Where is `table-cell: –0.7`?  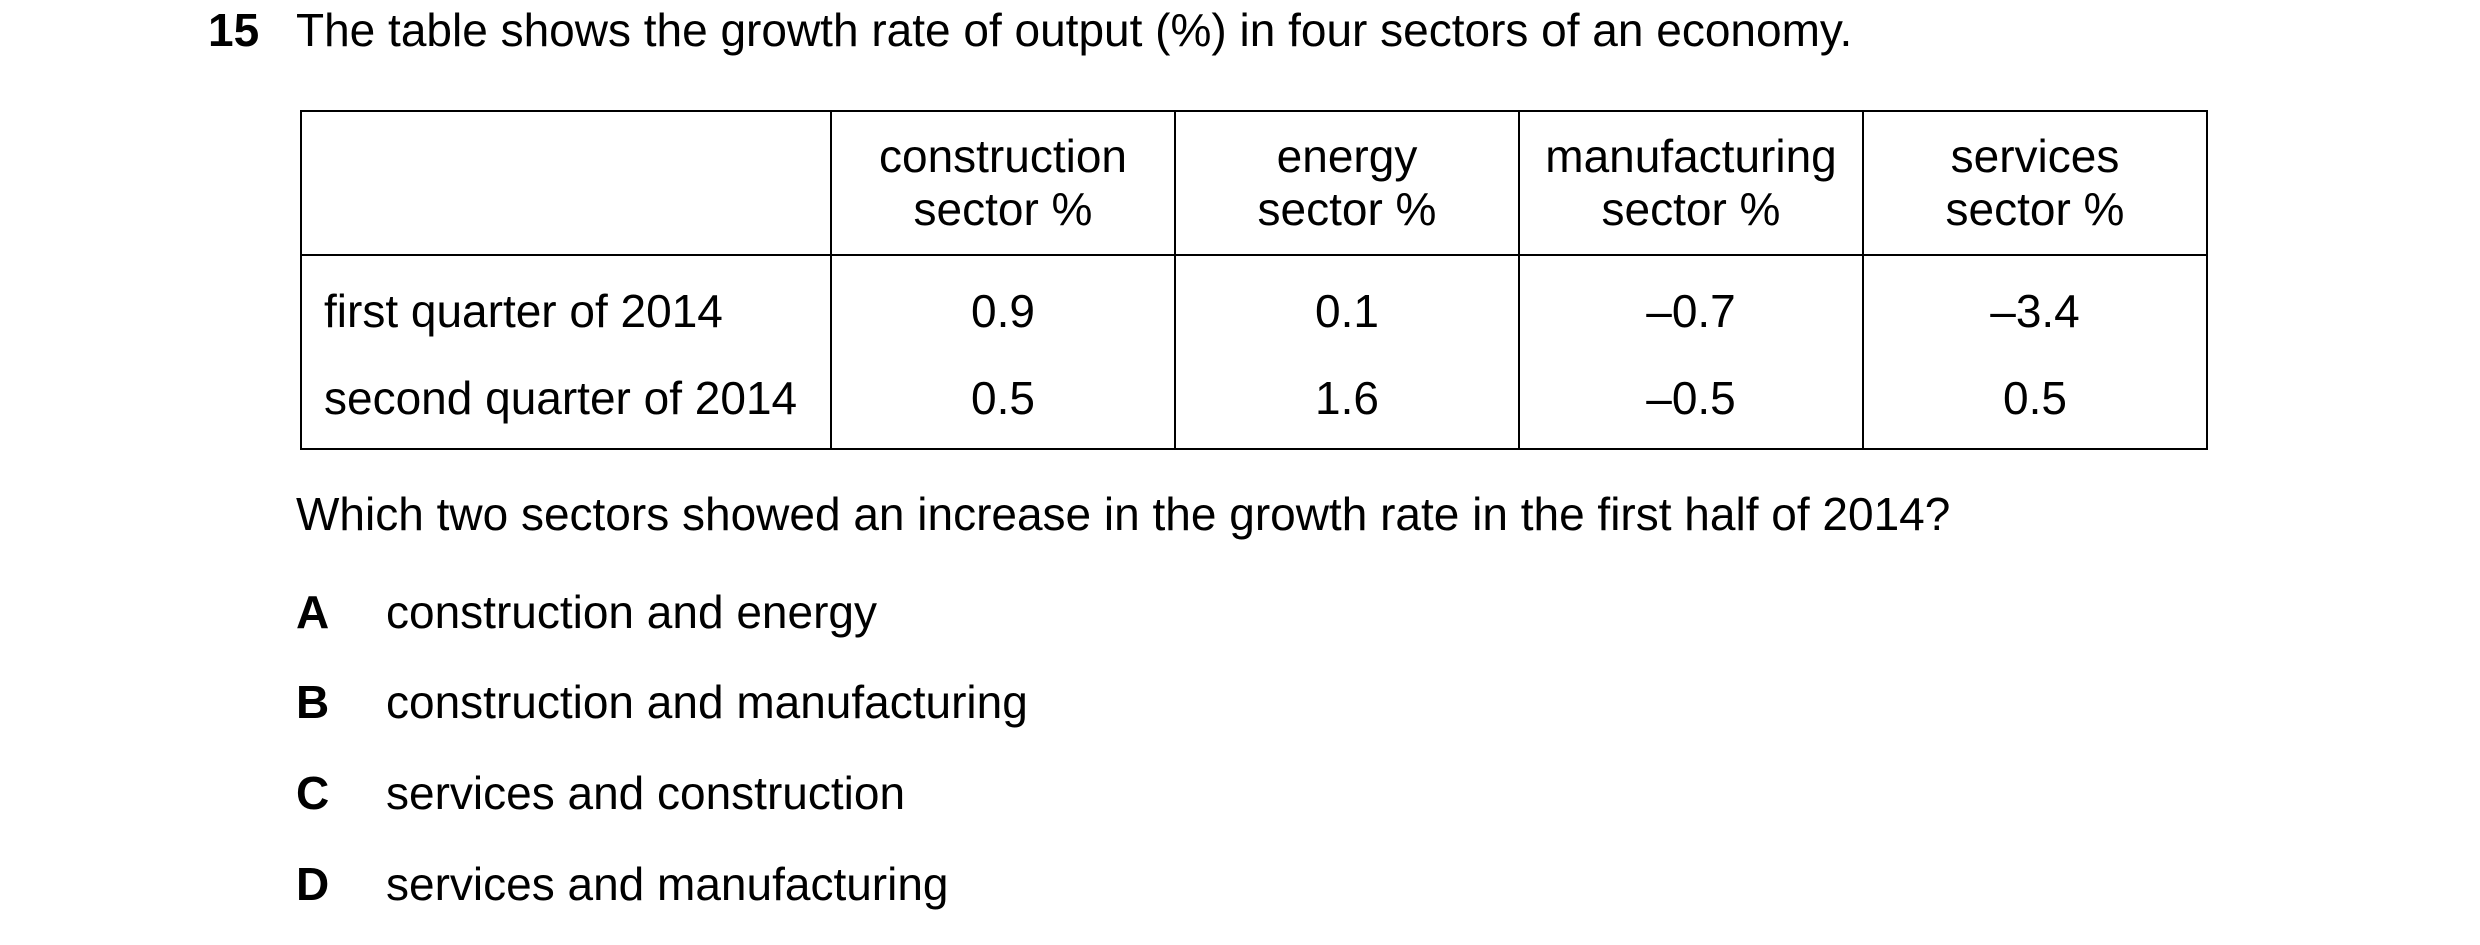 table-cell: –0.7 is located at coordinates (1691, 310).